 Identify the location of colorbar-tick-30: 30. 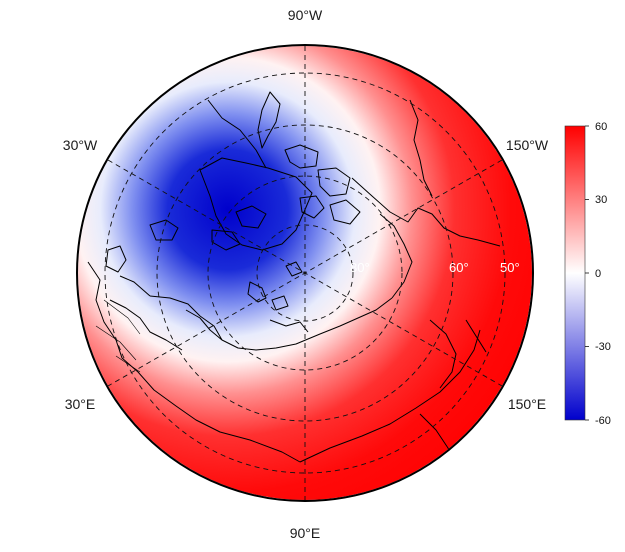
(601, 200).